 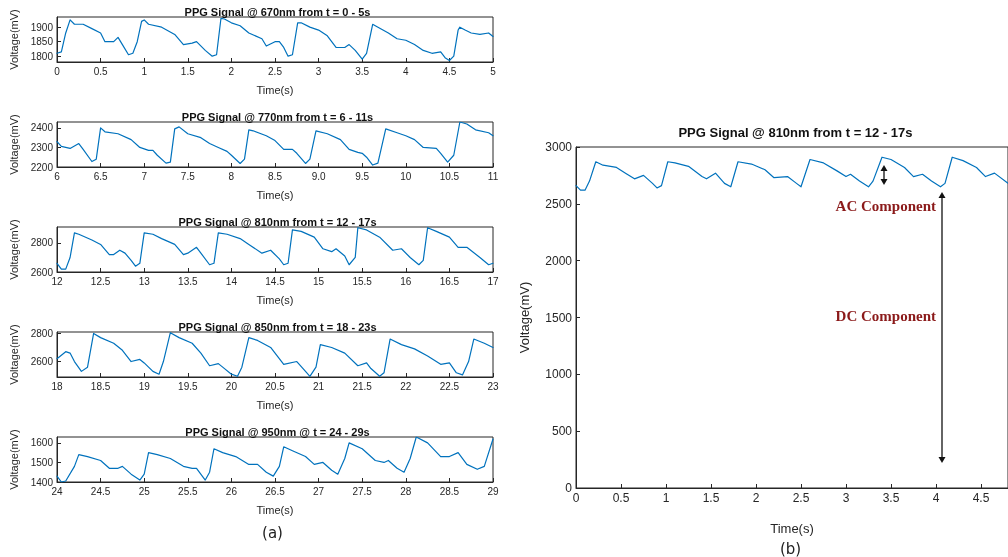 What do you see at coordinates (275, 176) in the screenshot?
I see `x-tick-label: 8.5` at bounding box center [275, 176].